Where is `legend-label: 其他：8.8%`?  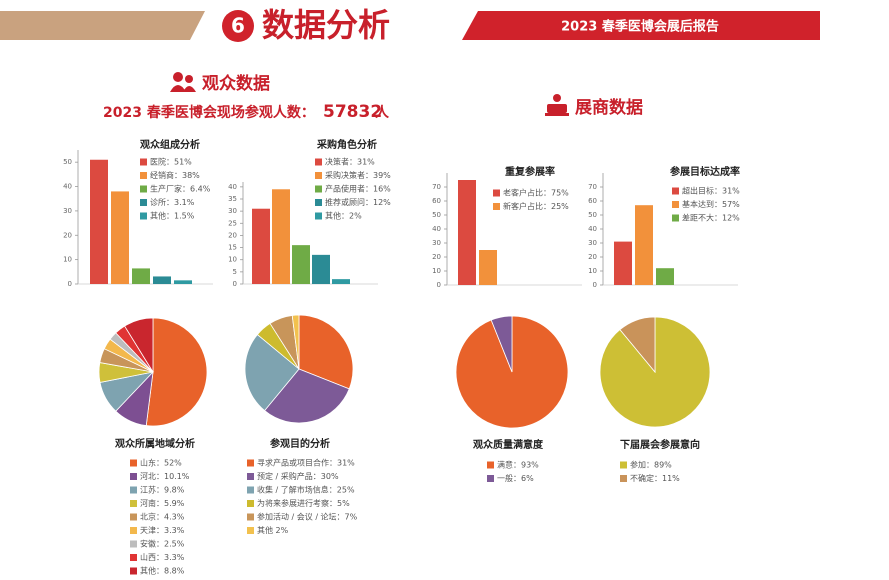 legend-label: 其他：8.8% is located at coordinates (162, 571).